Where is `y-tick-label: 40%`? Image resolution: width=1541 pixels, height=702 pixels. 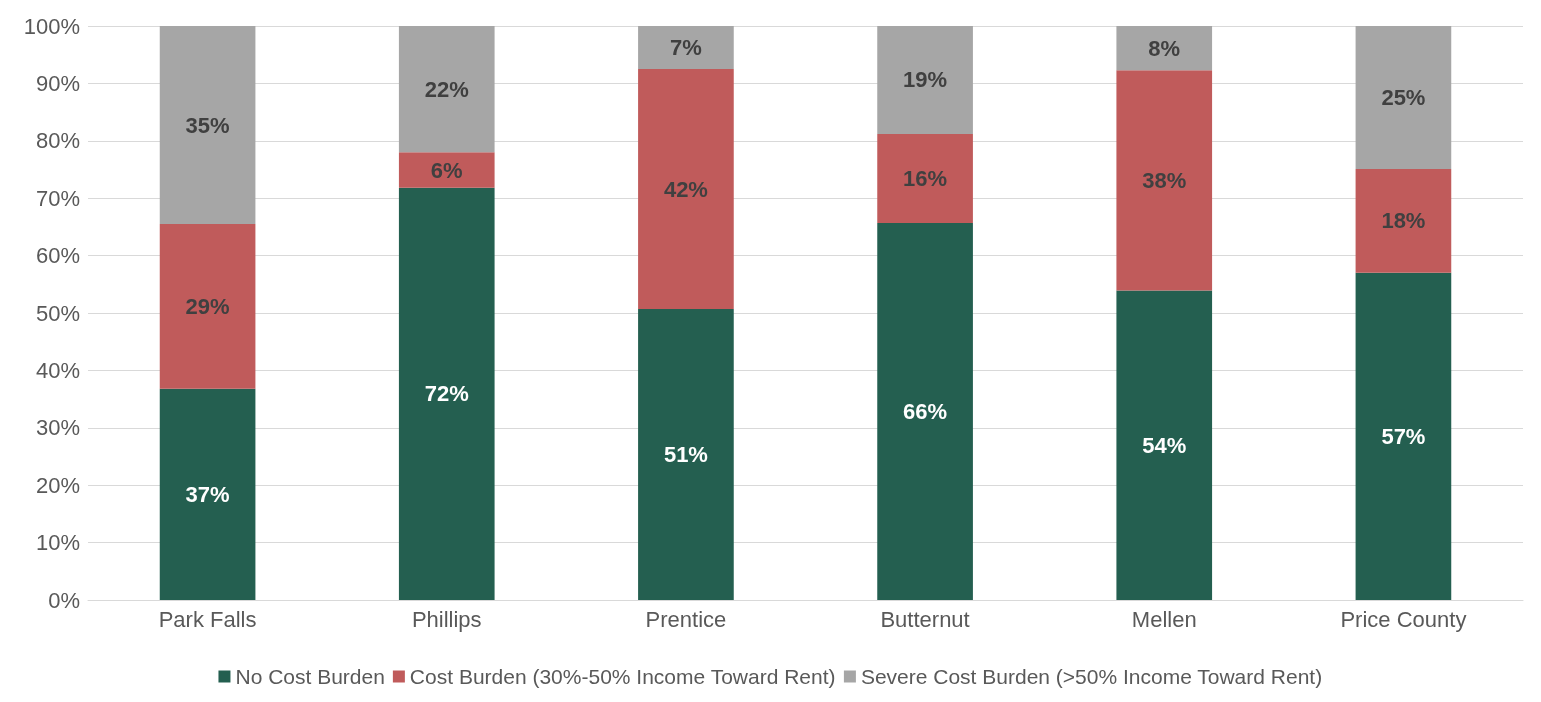
y-tick-label: 40% is located at coordinates (57, 370).